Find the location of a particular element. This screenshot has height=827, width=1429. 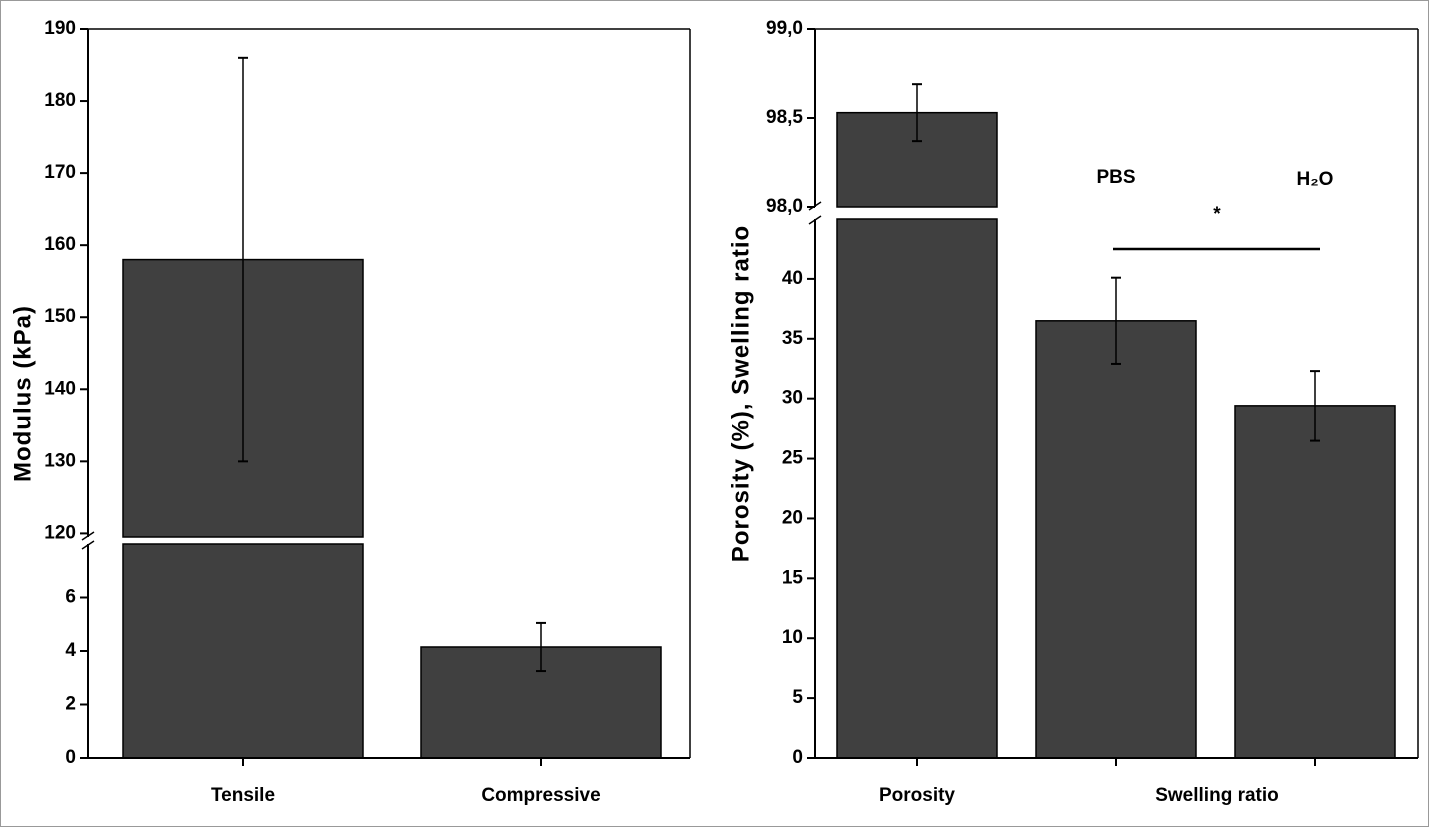

y-tick-label: 99,0 is located at coordinates (784, 28).